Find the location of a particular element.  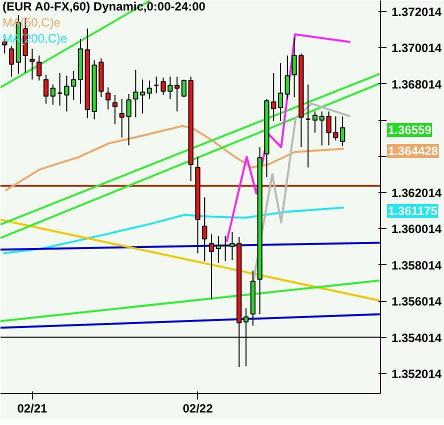

y-tick-label: 1.358014 is located at coordinates (417, 265).